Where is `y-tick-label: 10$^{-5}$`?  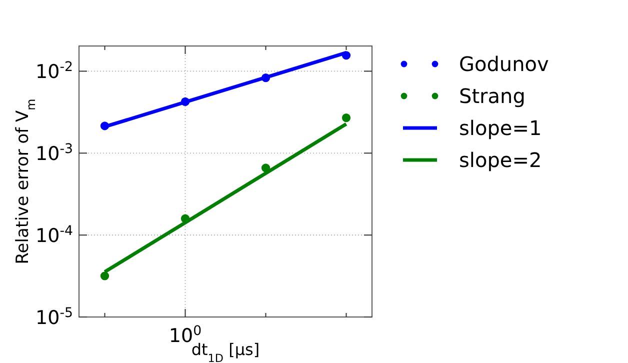 y-tick-label: 10$^{-5}$ is located at coordinates (54, 317).